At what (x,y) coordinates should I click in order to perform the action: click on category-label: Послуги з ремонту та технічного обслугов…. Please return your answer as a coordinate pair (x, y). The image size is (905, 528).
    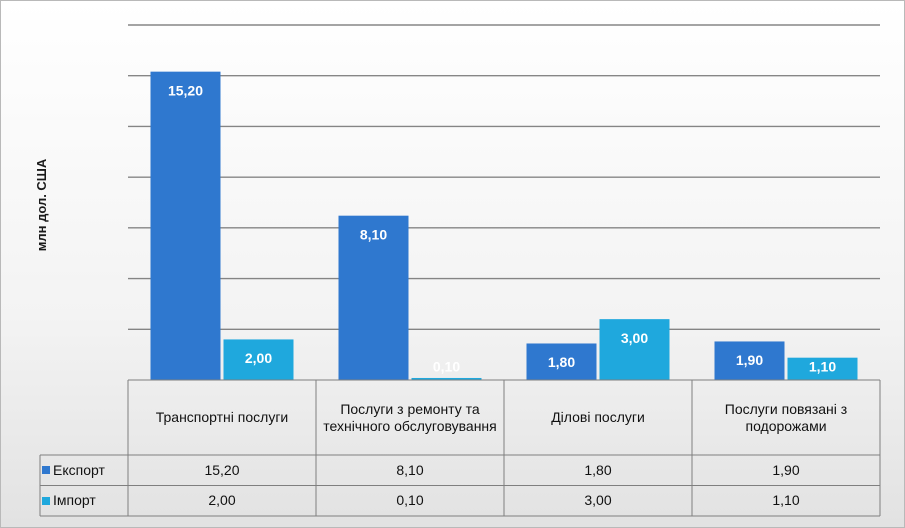
    Looking at the image, I should click on (410, 417).